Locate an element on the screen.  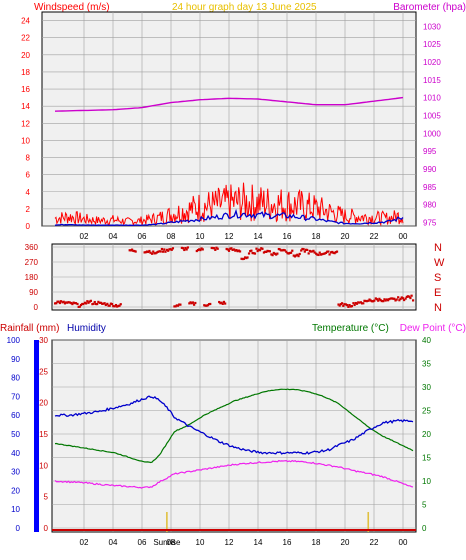
temperature-x-tick-label: 10 is located at coordinates (200, 542).